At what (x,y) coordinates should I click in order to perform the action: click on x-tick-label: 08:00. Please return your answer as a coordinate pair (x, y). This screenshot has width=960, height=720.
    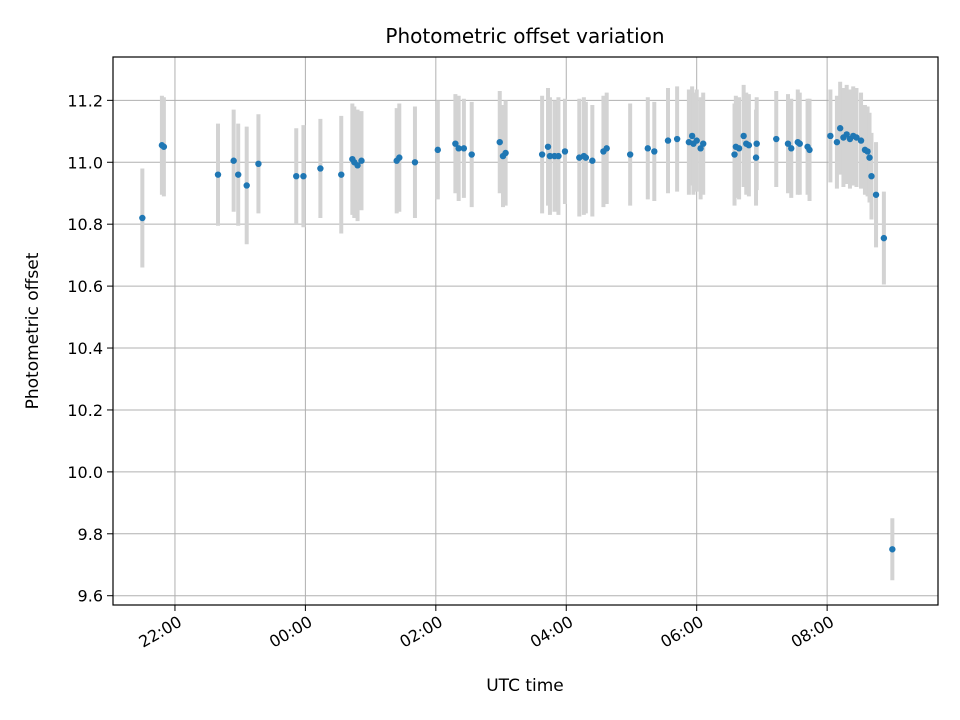
    Looking at the image, I should click on (812, 632).